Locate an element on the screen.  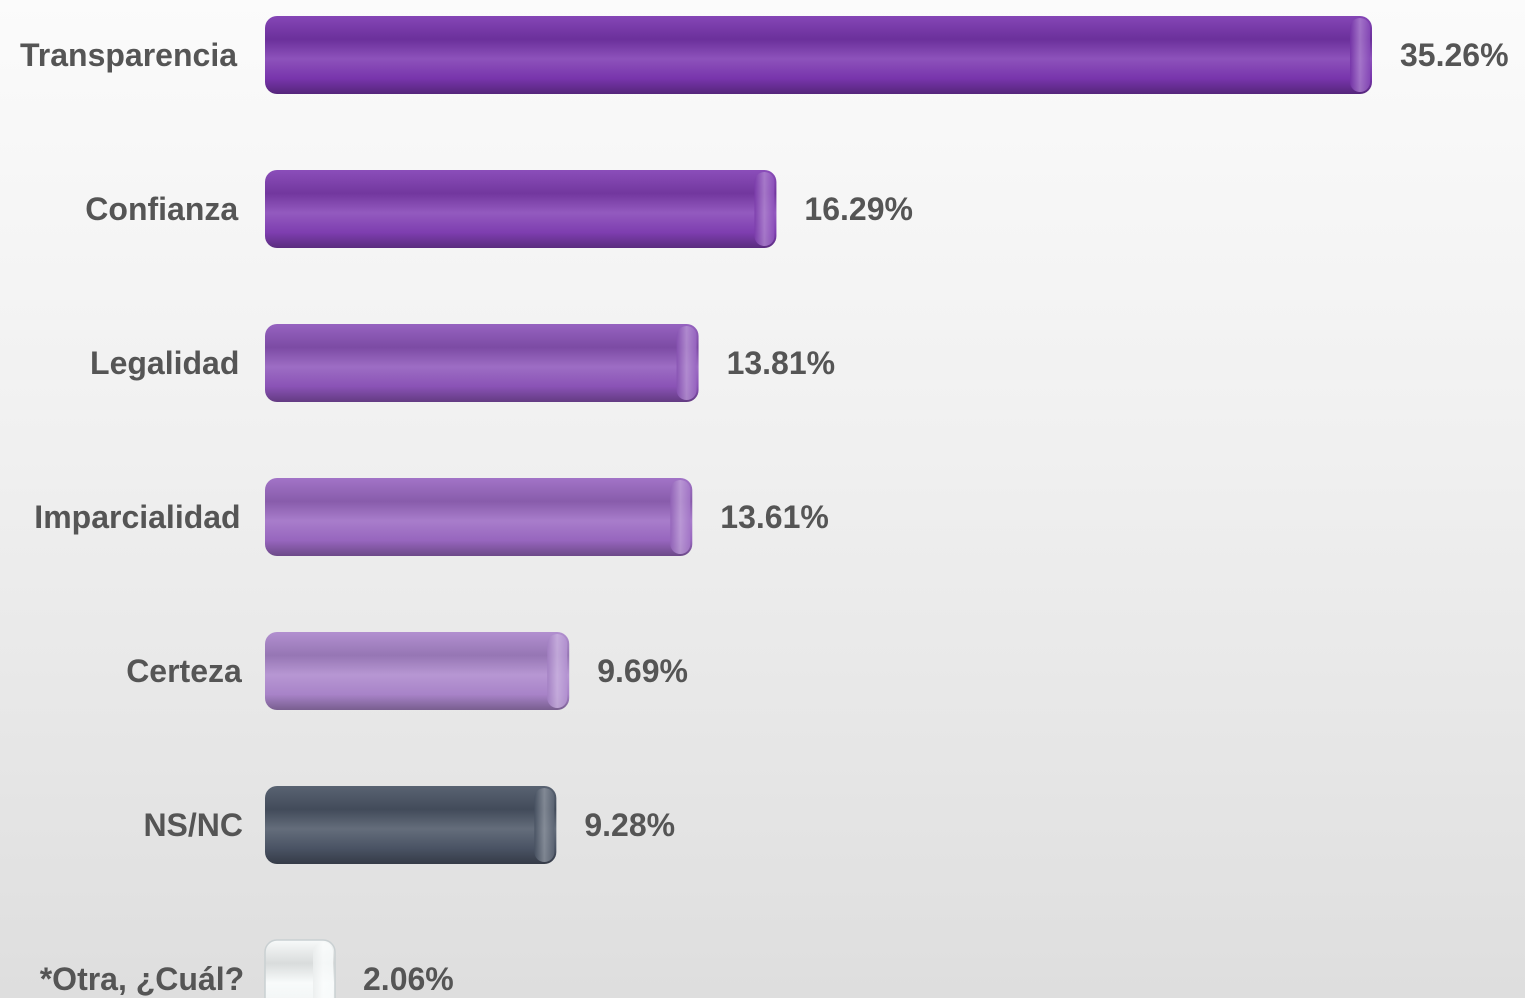
bar-transparencia is located at coordinates (818, 55).